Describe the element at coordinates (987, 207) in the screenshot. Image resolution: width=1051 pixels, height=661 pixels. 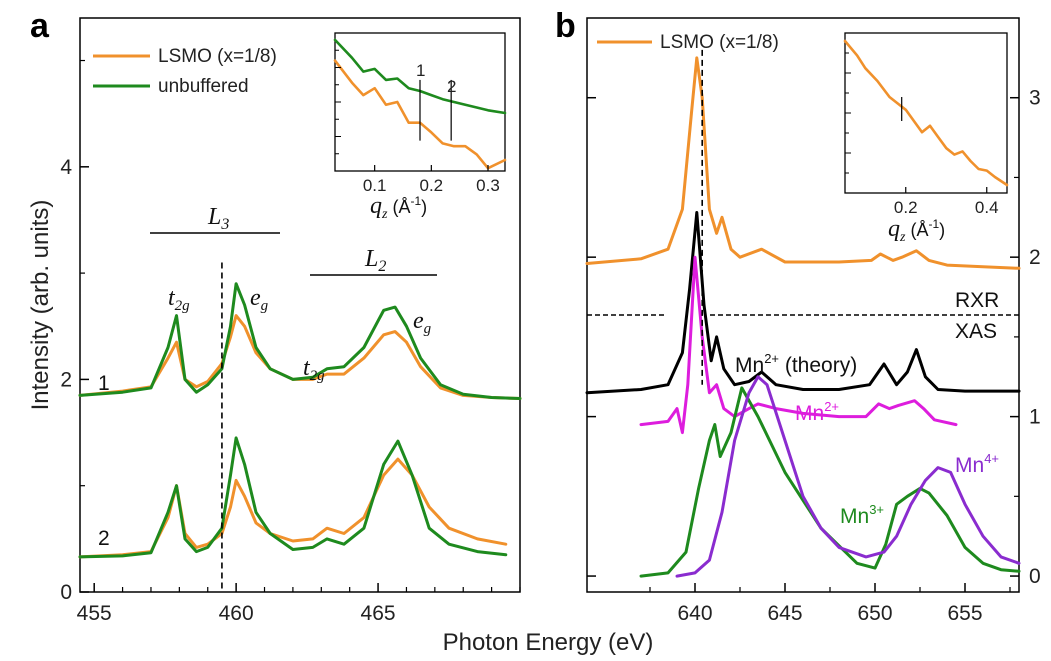
I see `inset-x-tick-label: 0.4` at that location.